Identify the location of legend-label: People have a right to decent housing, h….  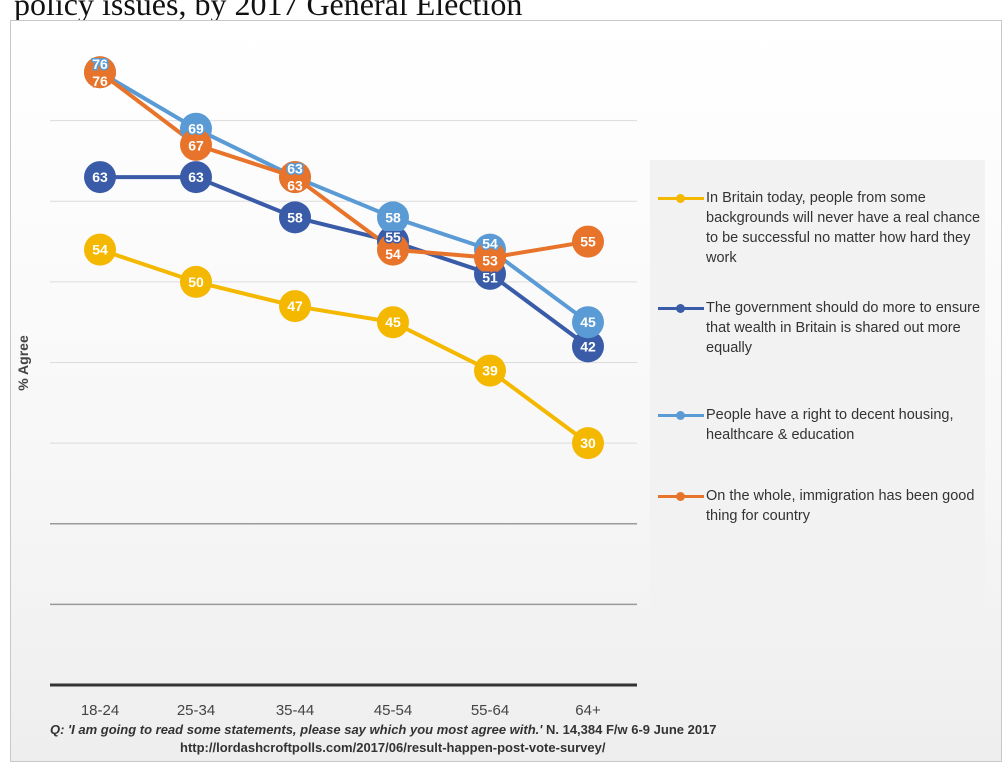
(830, 425).